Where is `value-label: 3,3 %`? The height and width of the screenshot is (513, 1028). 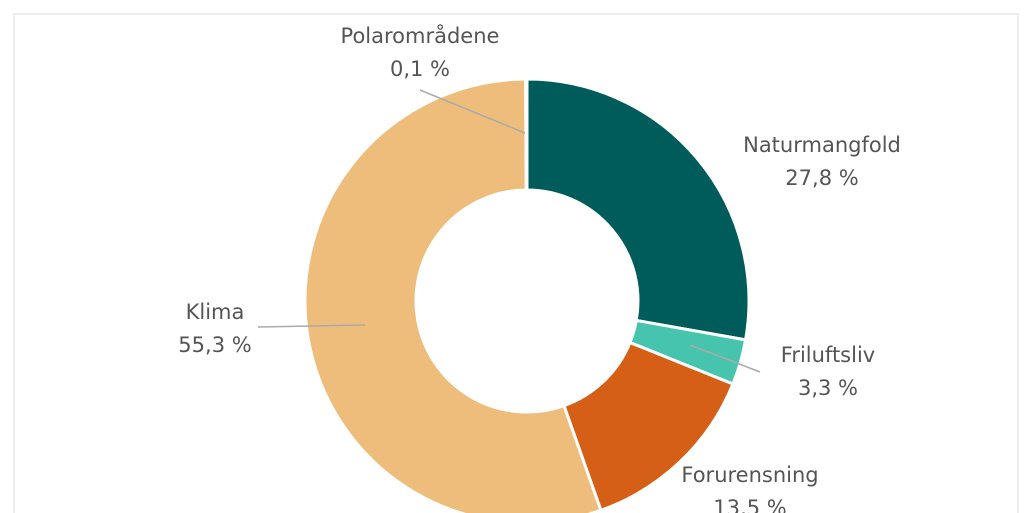
value-label: 3,3 % is located at coordinates (828, 388).